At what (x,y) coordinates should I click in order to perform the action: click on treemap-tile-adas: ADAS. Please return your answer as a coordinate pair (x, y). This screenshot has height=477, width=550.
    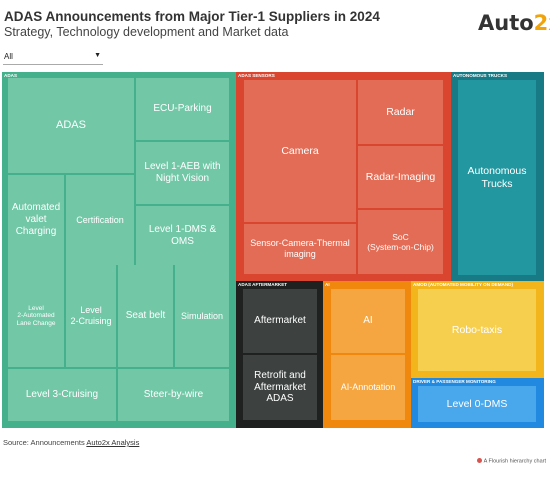
    Looking at the image, I should click on (71, 125).